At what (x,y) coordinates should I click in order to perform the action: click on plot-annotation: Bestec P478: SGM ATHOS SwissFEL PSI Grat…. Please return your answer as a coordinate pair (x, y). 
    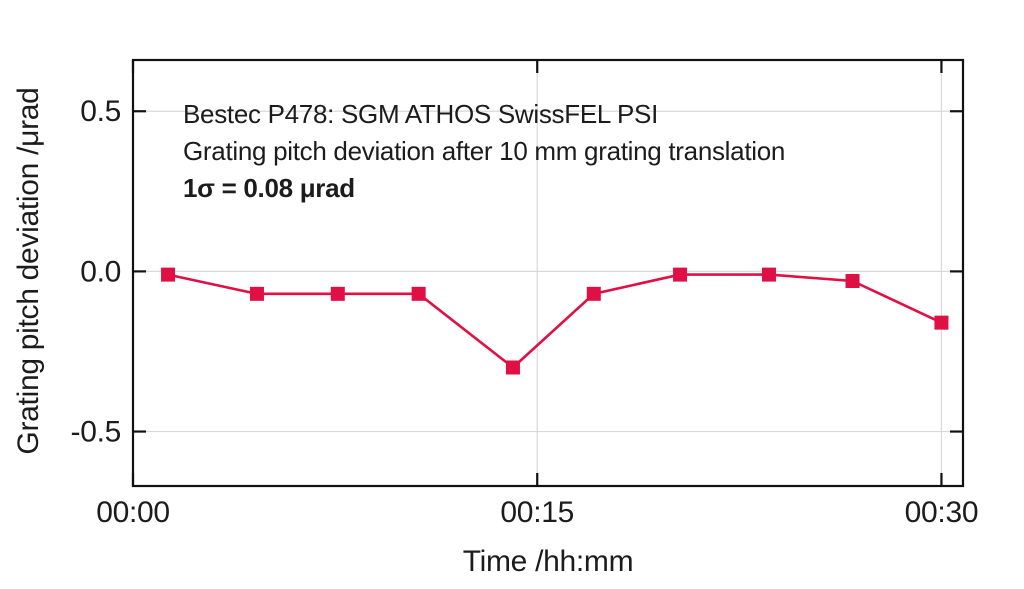
    Looking at the image, I should click on (484, 151).